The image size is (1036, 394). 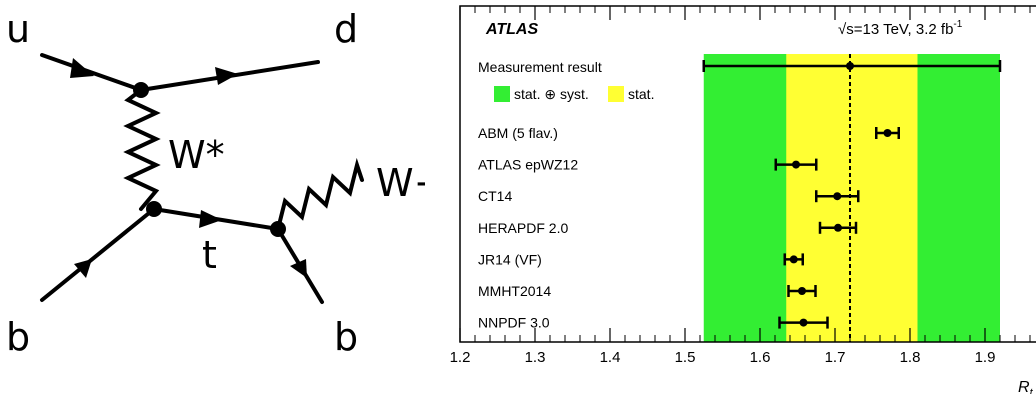 What do you see at coordinates (82, 68) in the screenshot?
I see `arrow-u-icon` at bounding box center [82, 68].